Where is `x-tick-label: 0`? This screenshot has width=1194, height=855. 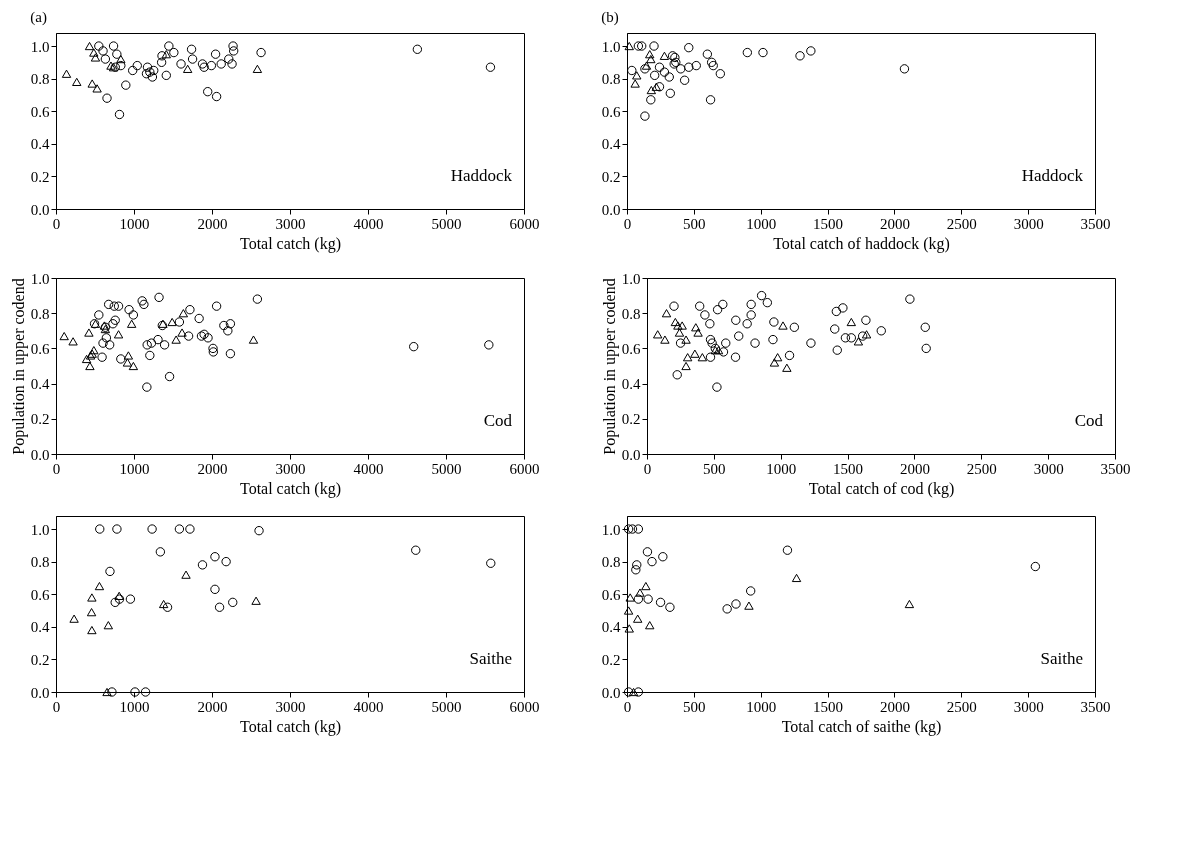
x-tick-label: 0 is located at coordinates (56, 706).